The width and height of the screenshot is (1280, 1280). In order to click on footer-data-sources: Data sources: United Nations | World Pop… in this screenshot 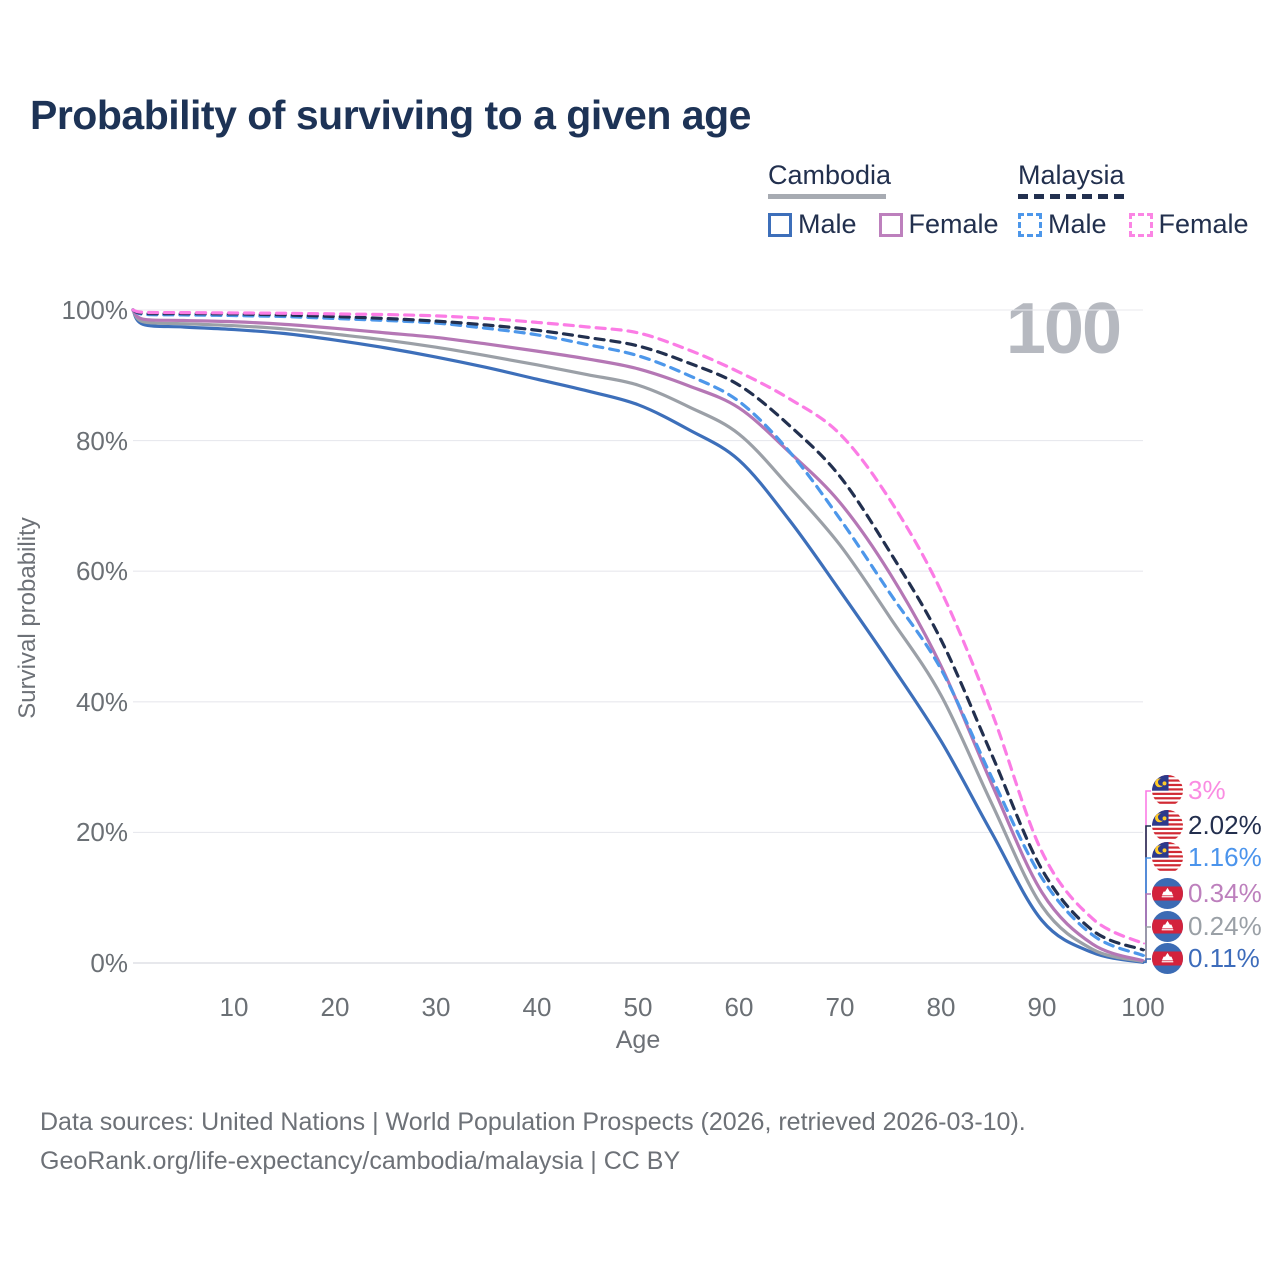, I will do `click(533, 1122)`.